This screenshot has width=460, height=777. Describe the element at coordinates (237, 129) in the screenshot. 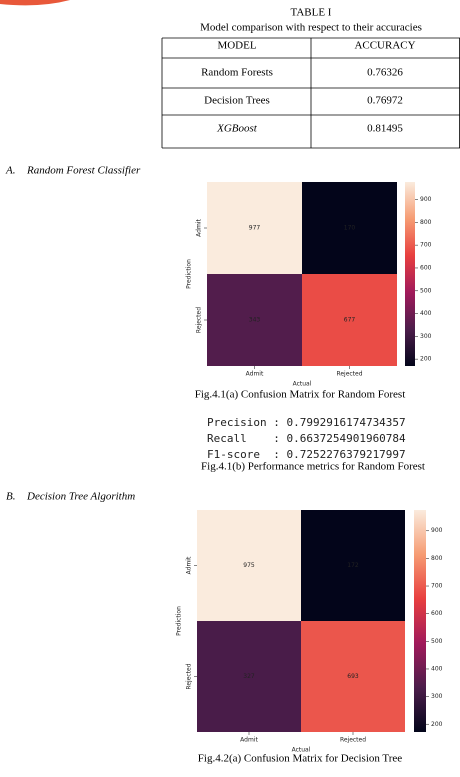

I see `table-cell: XGBoost` at that location.